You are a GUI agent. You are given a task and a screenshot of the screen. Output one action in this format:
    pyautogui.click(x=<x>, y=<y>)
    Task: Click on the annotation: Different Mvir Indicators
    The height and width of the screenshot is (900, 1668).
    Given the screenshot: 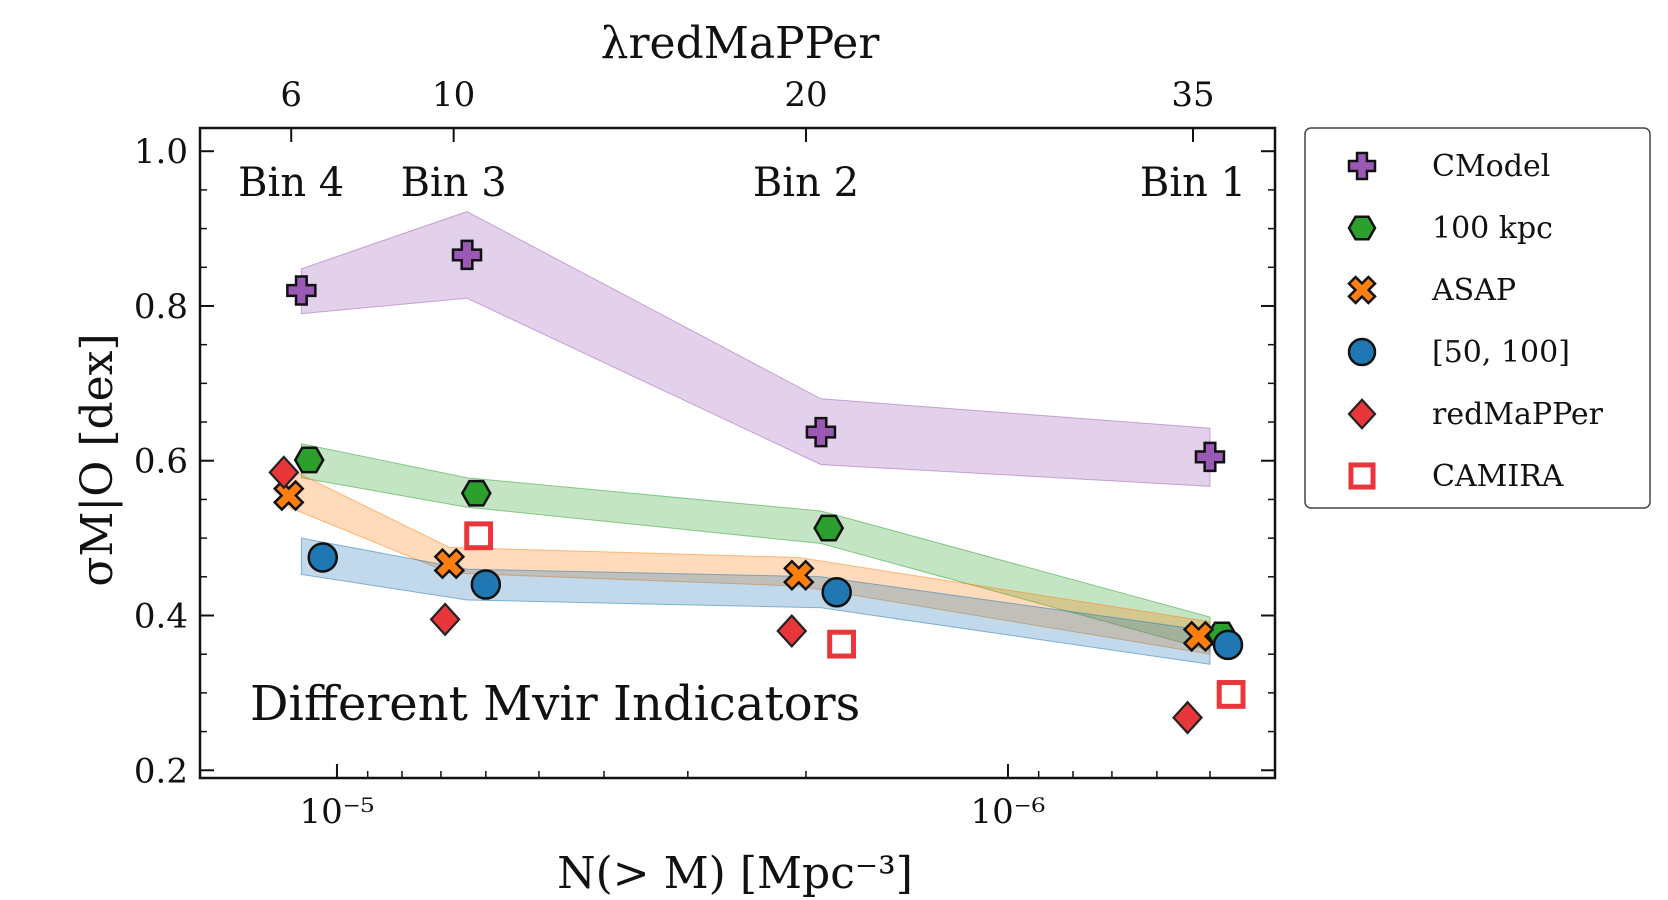 What is the action you would take?
    pyautogui.click(x=555, y=704)
    